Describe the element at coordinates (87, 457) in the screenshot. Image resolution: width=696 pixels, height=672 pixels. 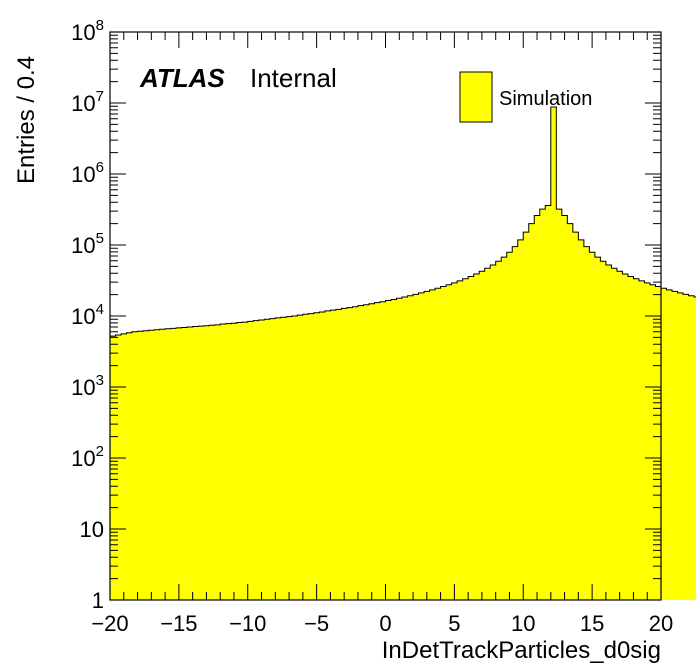
I see `y-tick-label: 10²` at that location.